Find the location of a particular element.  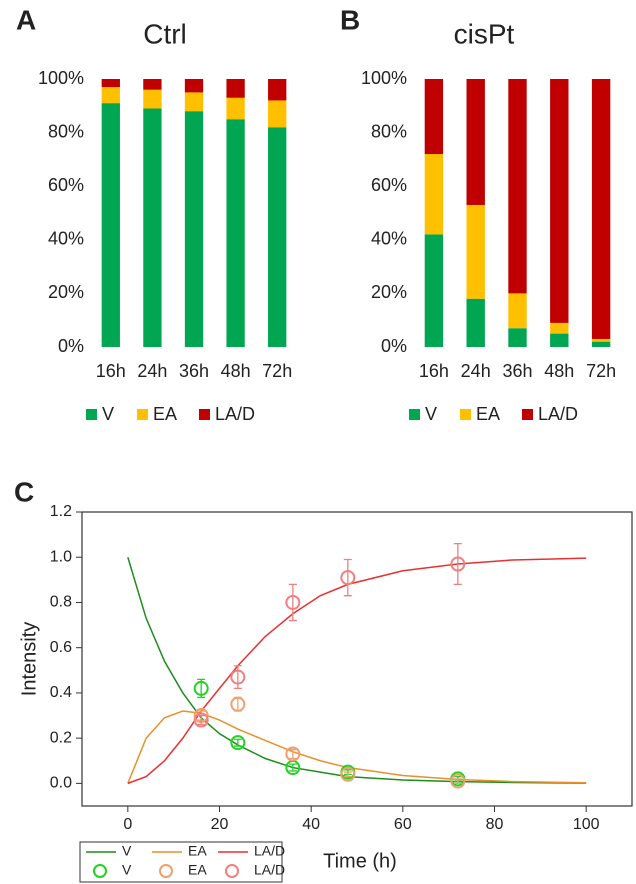

y-tick-label: 0.0 is located at coordinates (61, 783).